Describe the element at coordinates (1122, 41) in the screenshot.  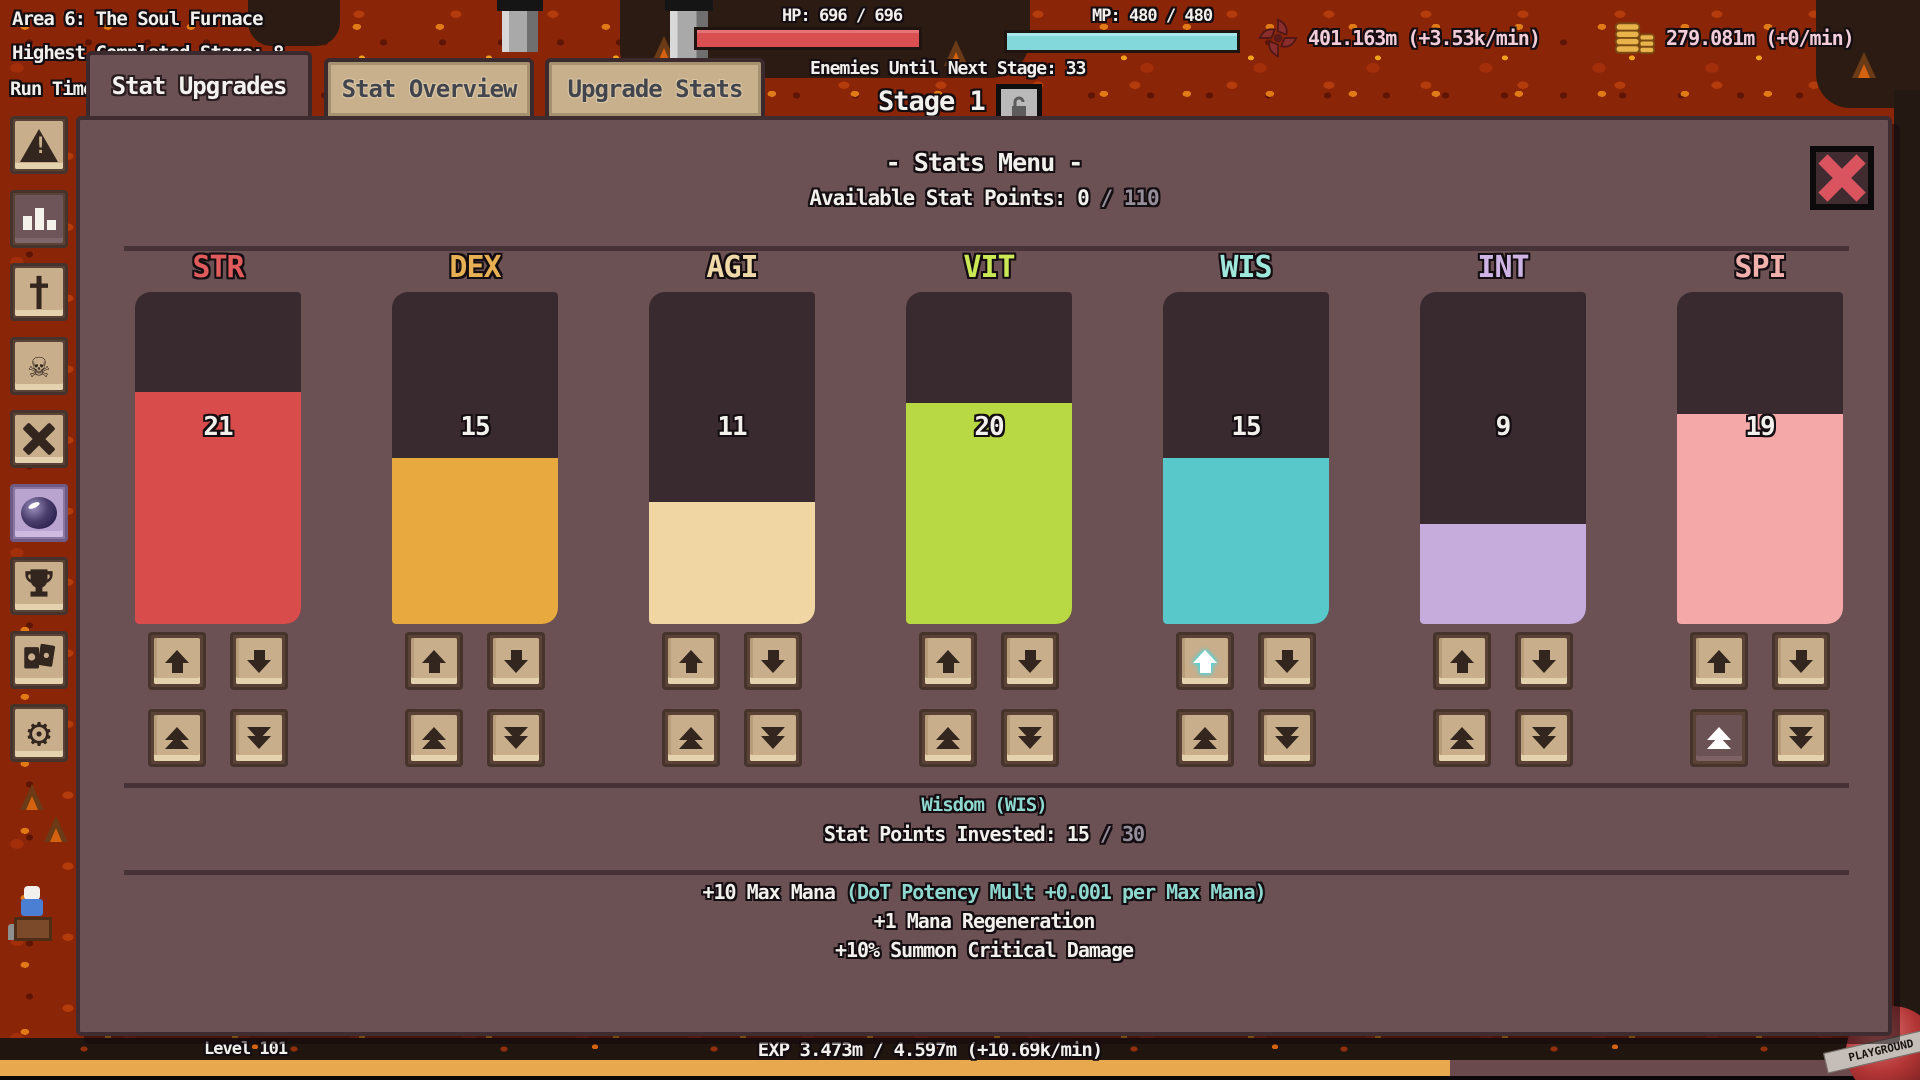
I see `mp-bar` at that location.